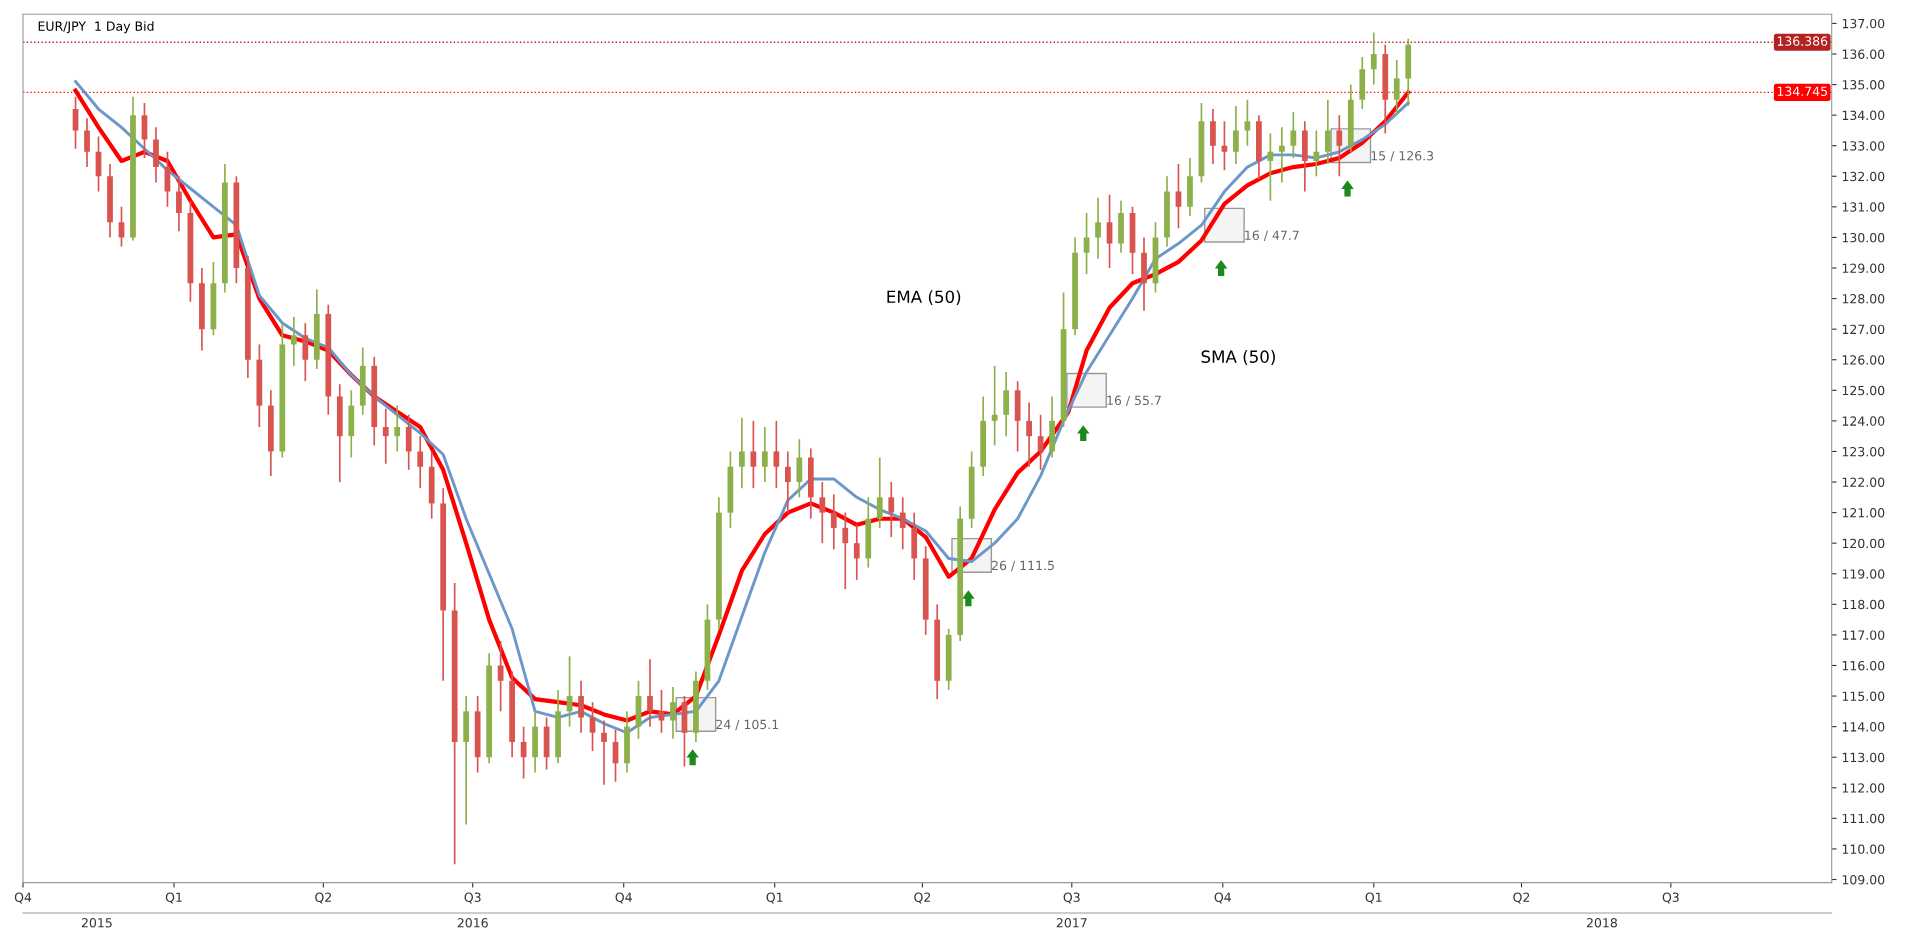  I want to click on x2-tick-label: 2018, so click(1601, 923).